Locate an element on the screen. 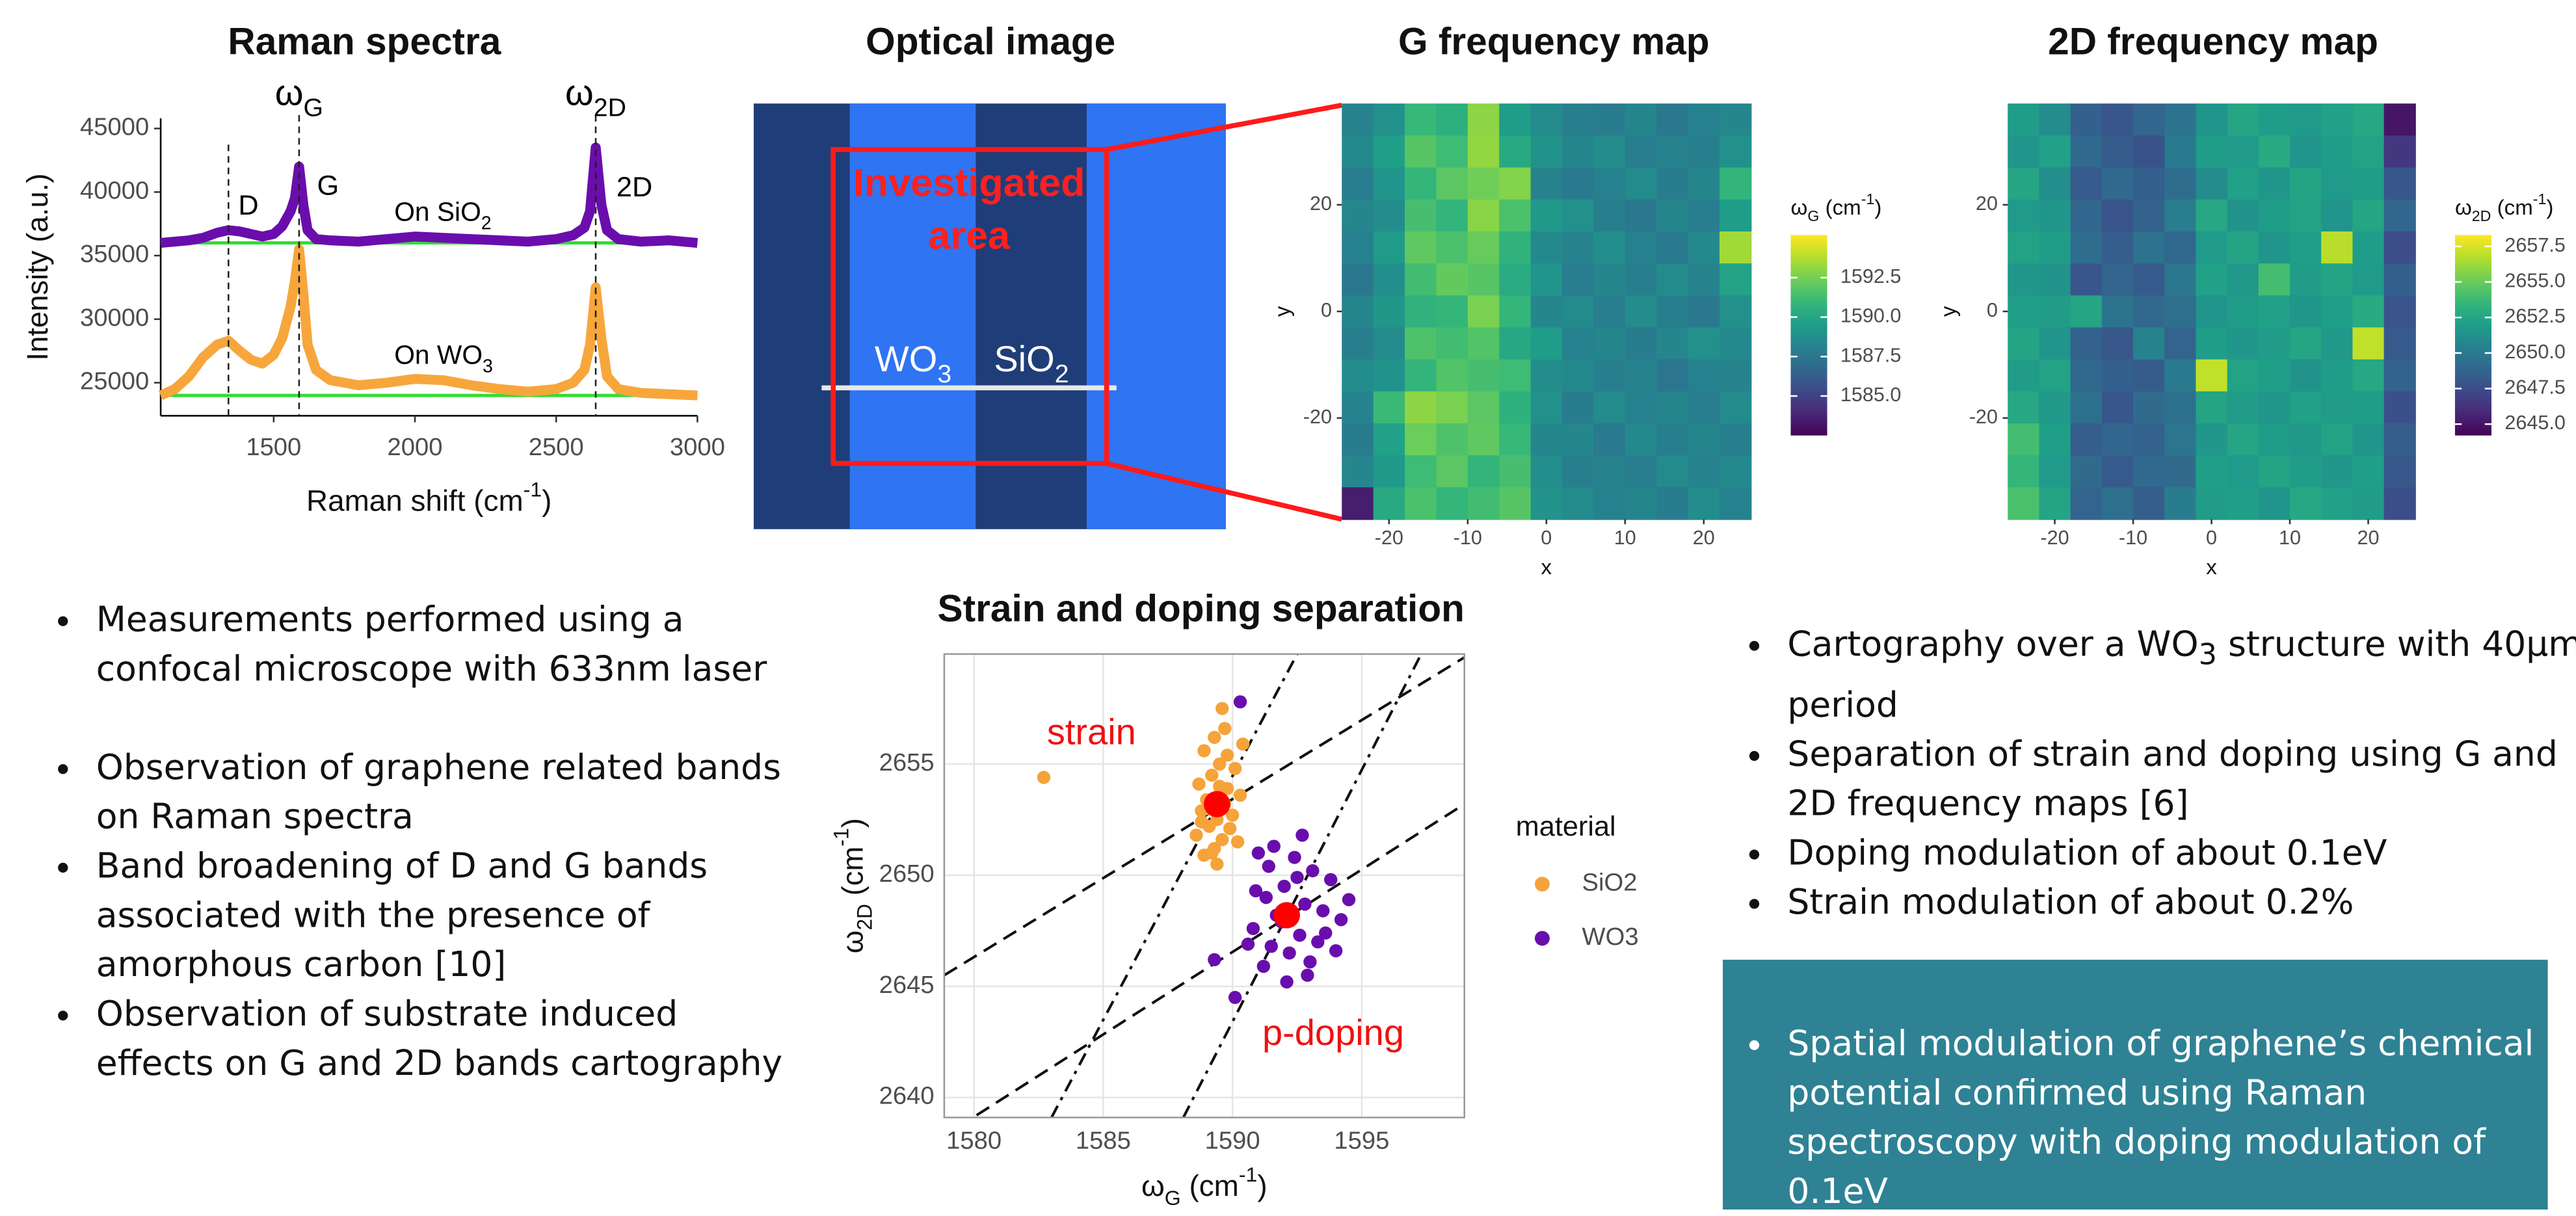 This screenshot has height=1216, width=2576. text-part: ) is located at coordinates (1262, 1185).